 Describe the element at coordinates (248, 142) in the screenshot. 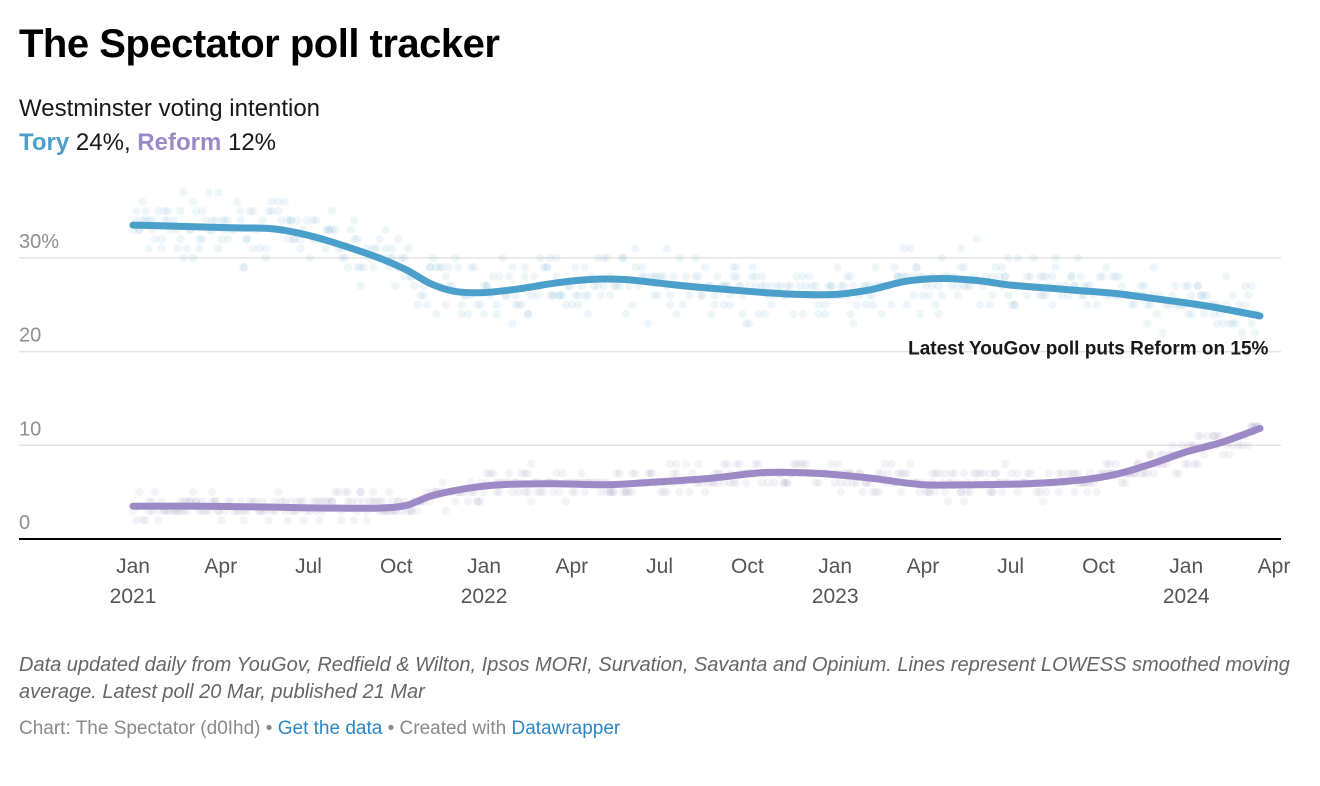

I see `reform-value: 12%` at that location.